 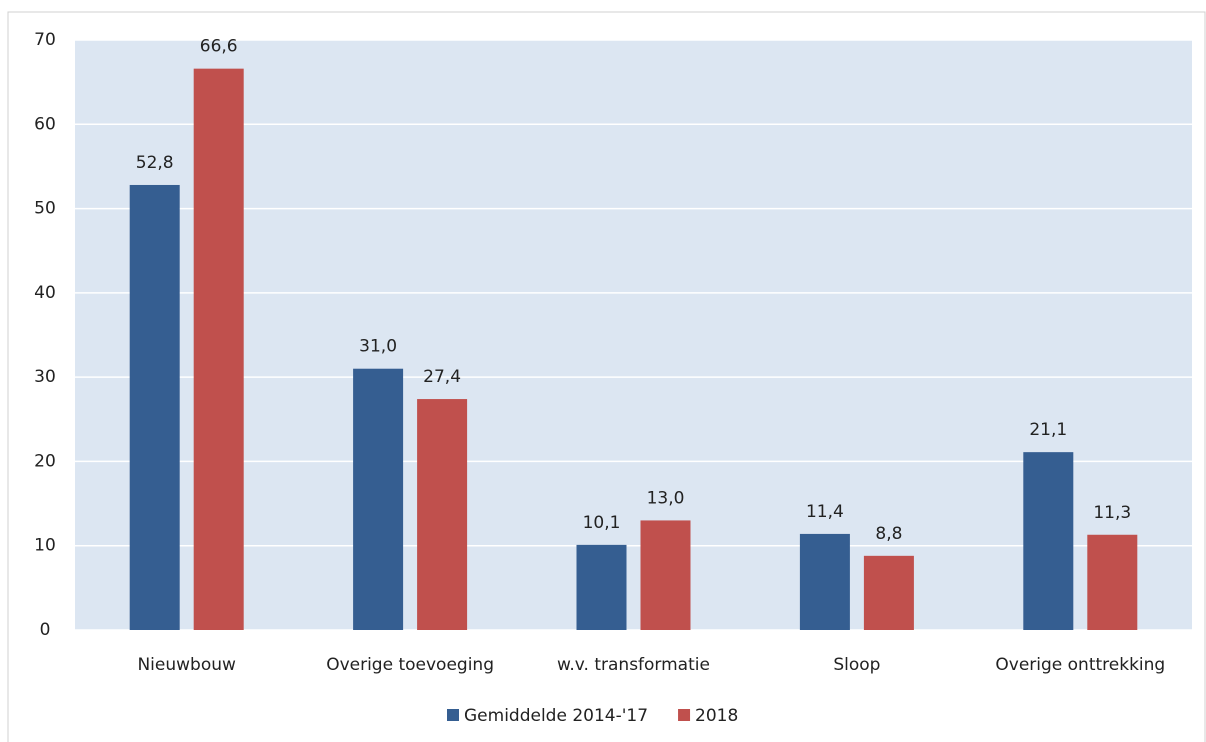 I want to click on x-tick-label: w.v. transformatie, so click(x=633, y=665).